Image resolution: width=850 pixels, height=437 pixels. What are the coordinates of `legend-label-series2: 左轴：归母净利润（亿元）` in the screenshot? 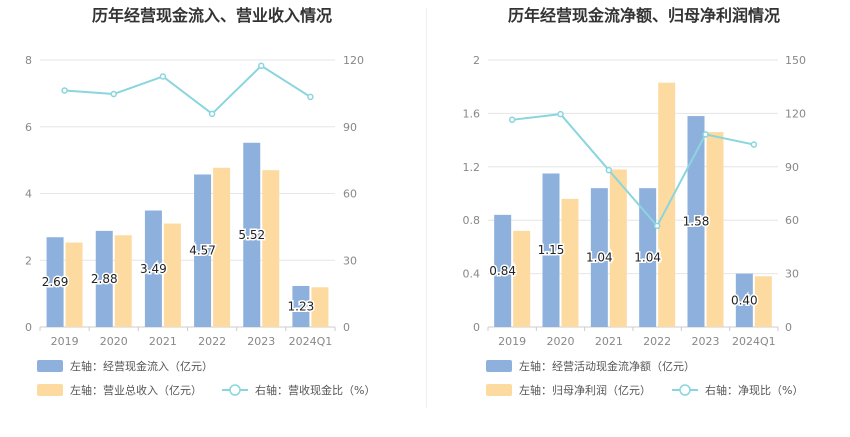 It's located at (585, 390).